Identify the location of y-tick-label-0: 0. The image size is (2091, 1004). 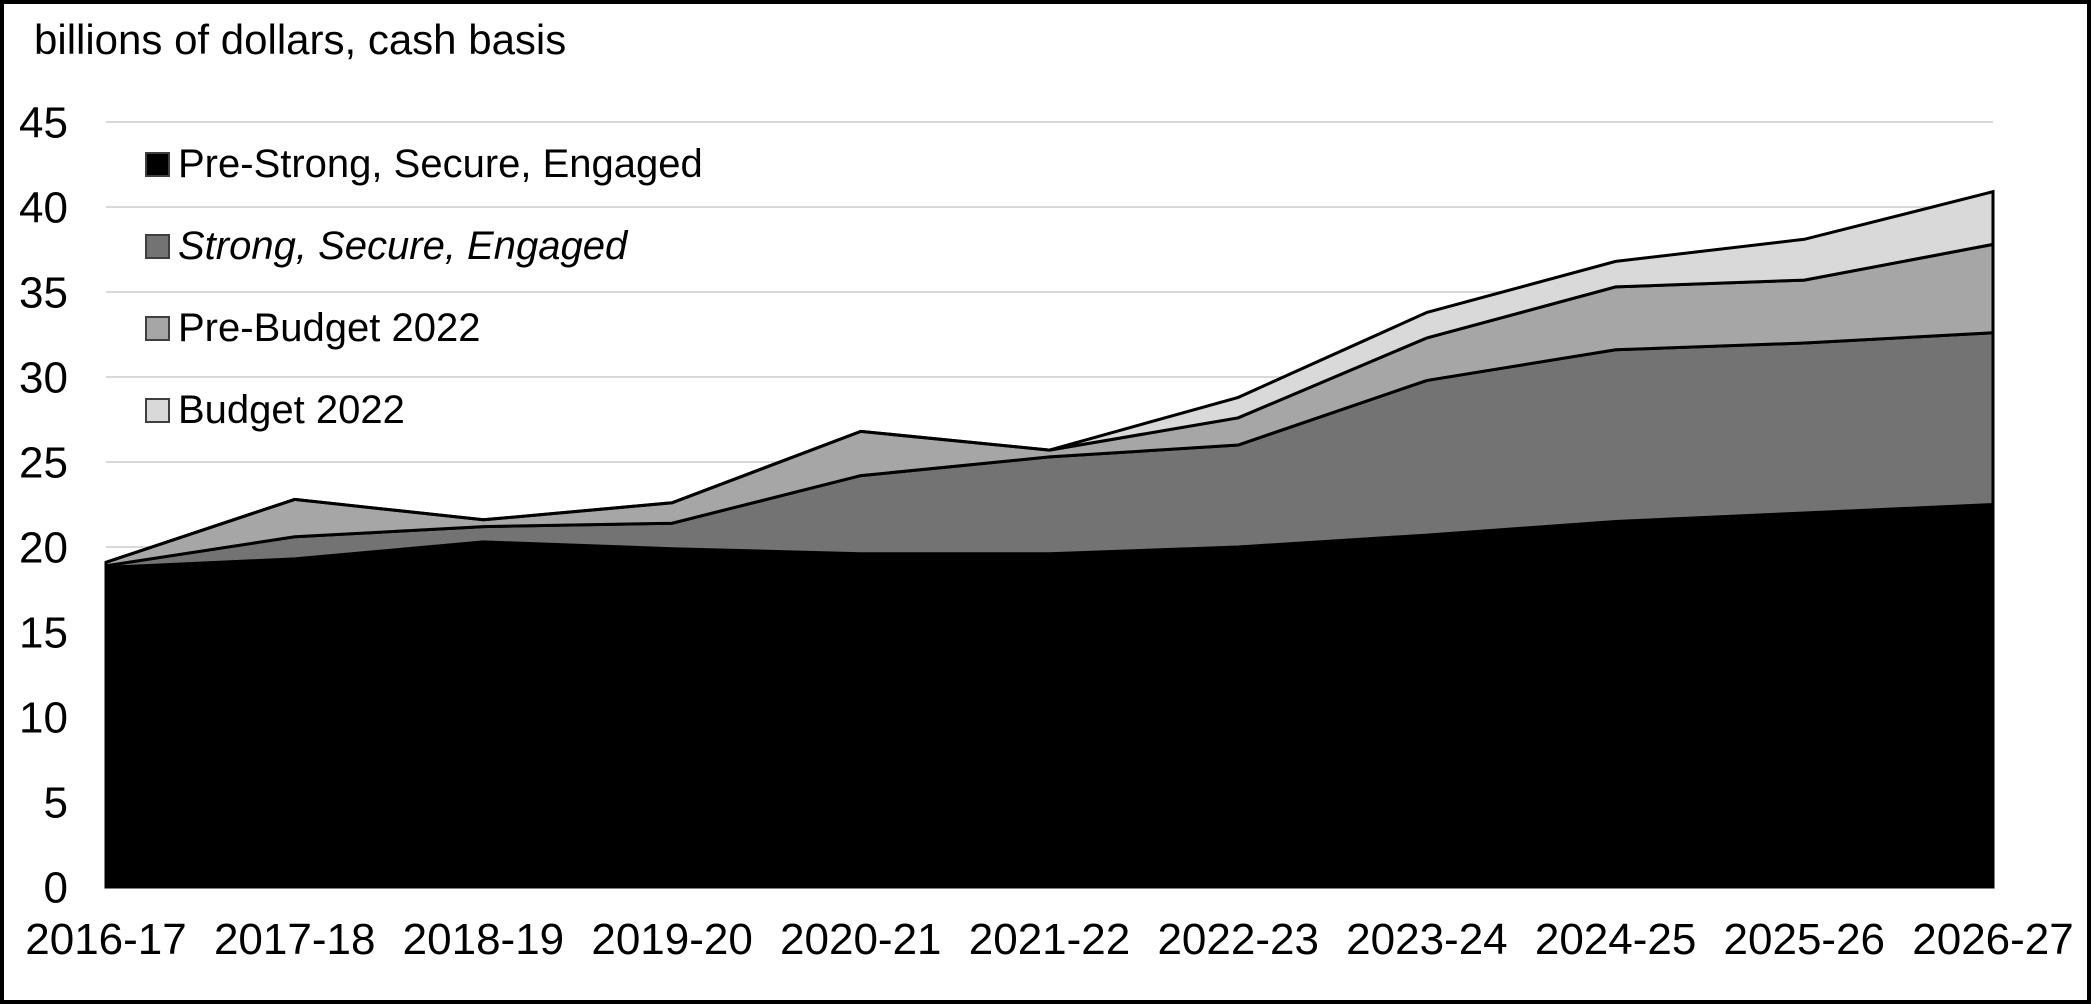
(56, 887).